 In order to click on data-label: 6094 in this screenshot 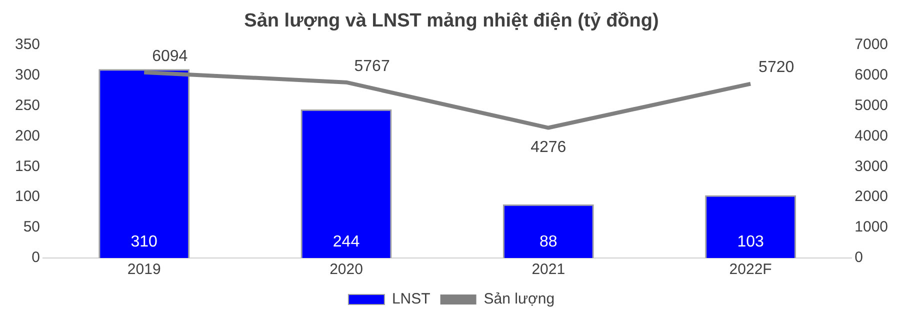, I will do `click(170, 56)`.